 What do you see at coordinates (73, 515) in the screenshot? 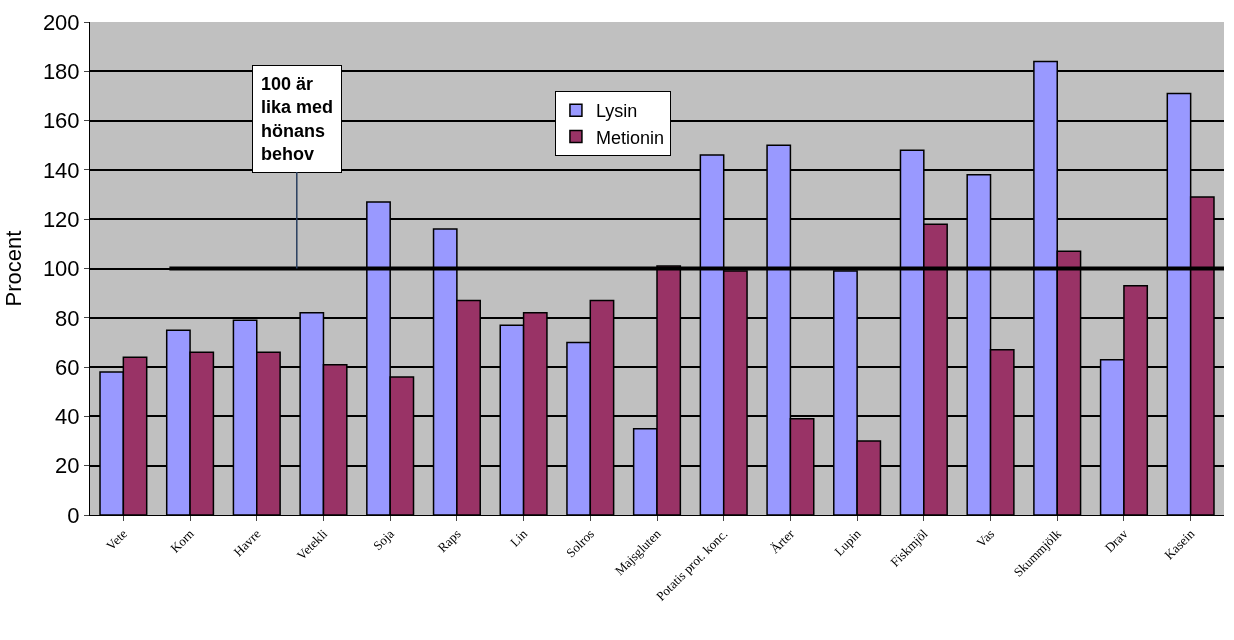
I see `y-tick-label: 0` at bounding box center [73, 515].